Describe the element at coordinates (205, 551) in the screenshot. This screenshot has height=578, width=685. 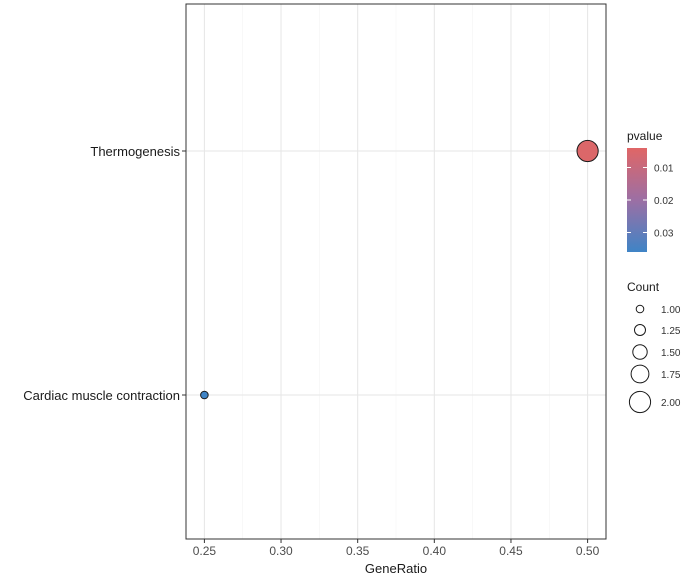
I see `x-tick-label: 0.25` at that location.